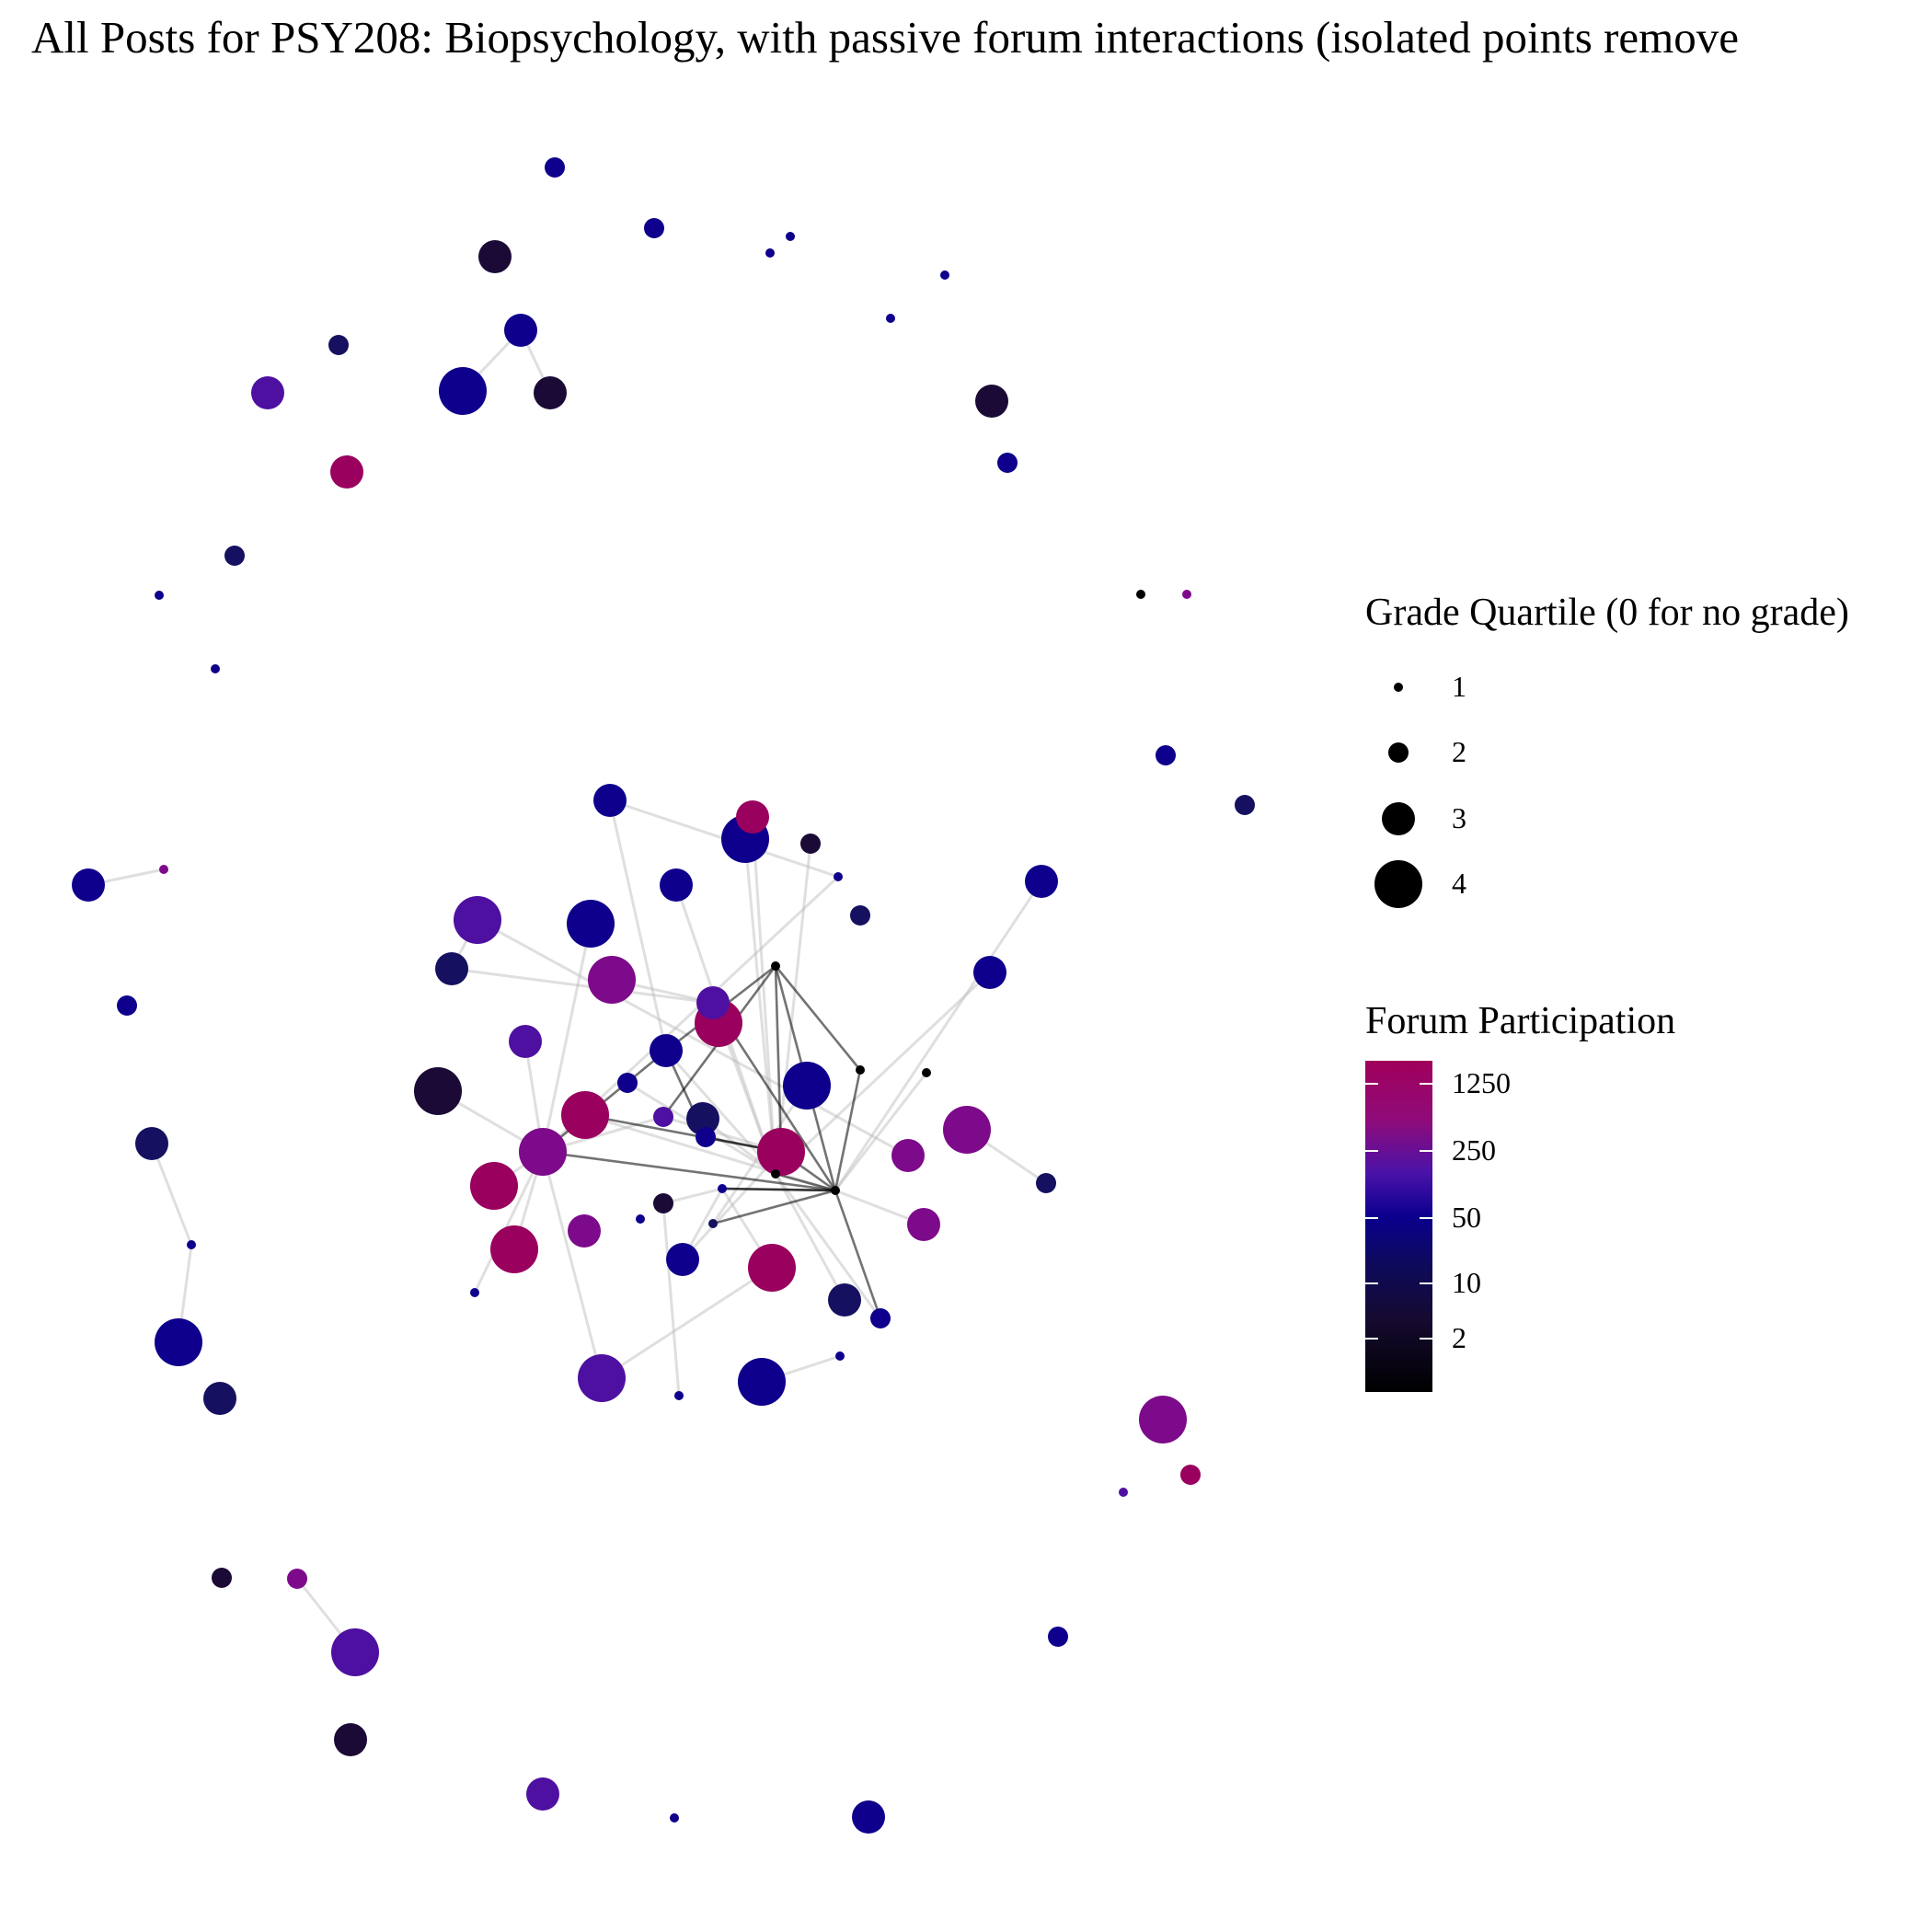 The image size is (1932, 1932). Describe the element at coordinates (1520, 1021) in the screenshot. I see `color-legend-title: Forum Participation` at that location.